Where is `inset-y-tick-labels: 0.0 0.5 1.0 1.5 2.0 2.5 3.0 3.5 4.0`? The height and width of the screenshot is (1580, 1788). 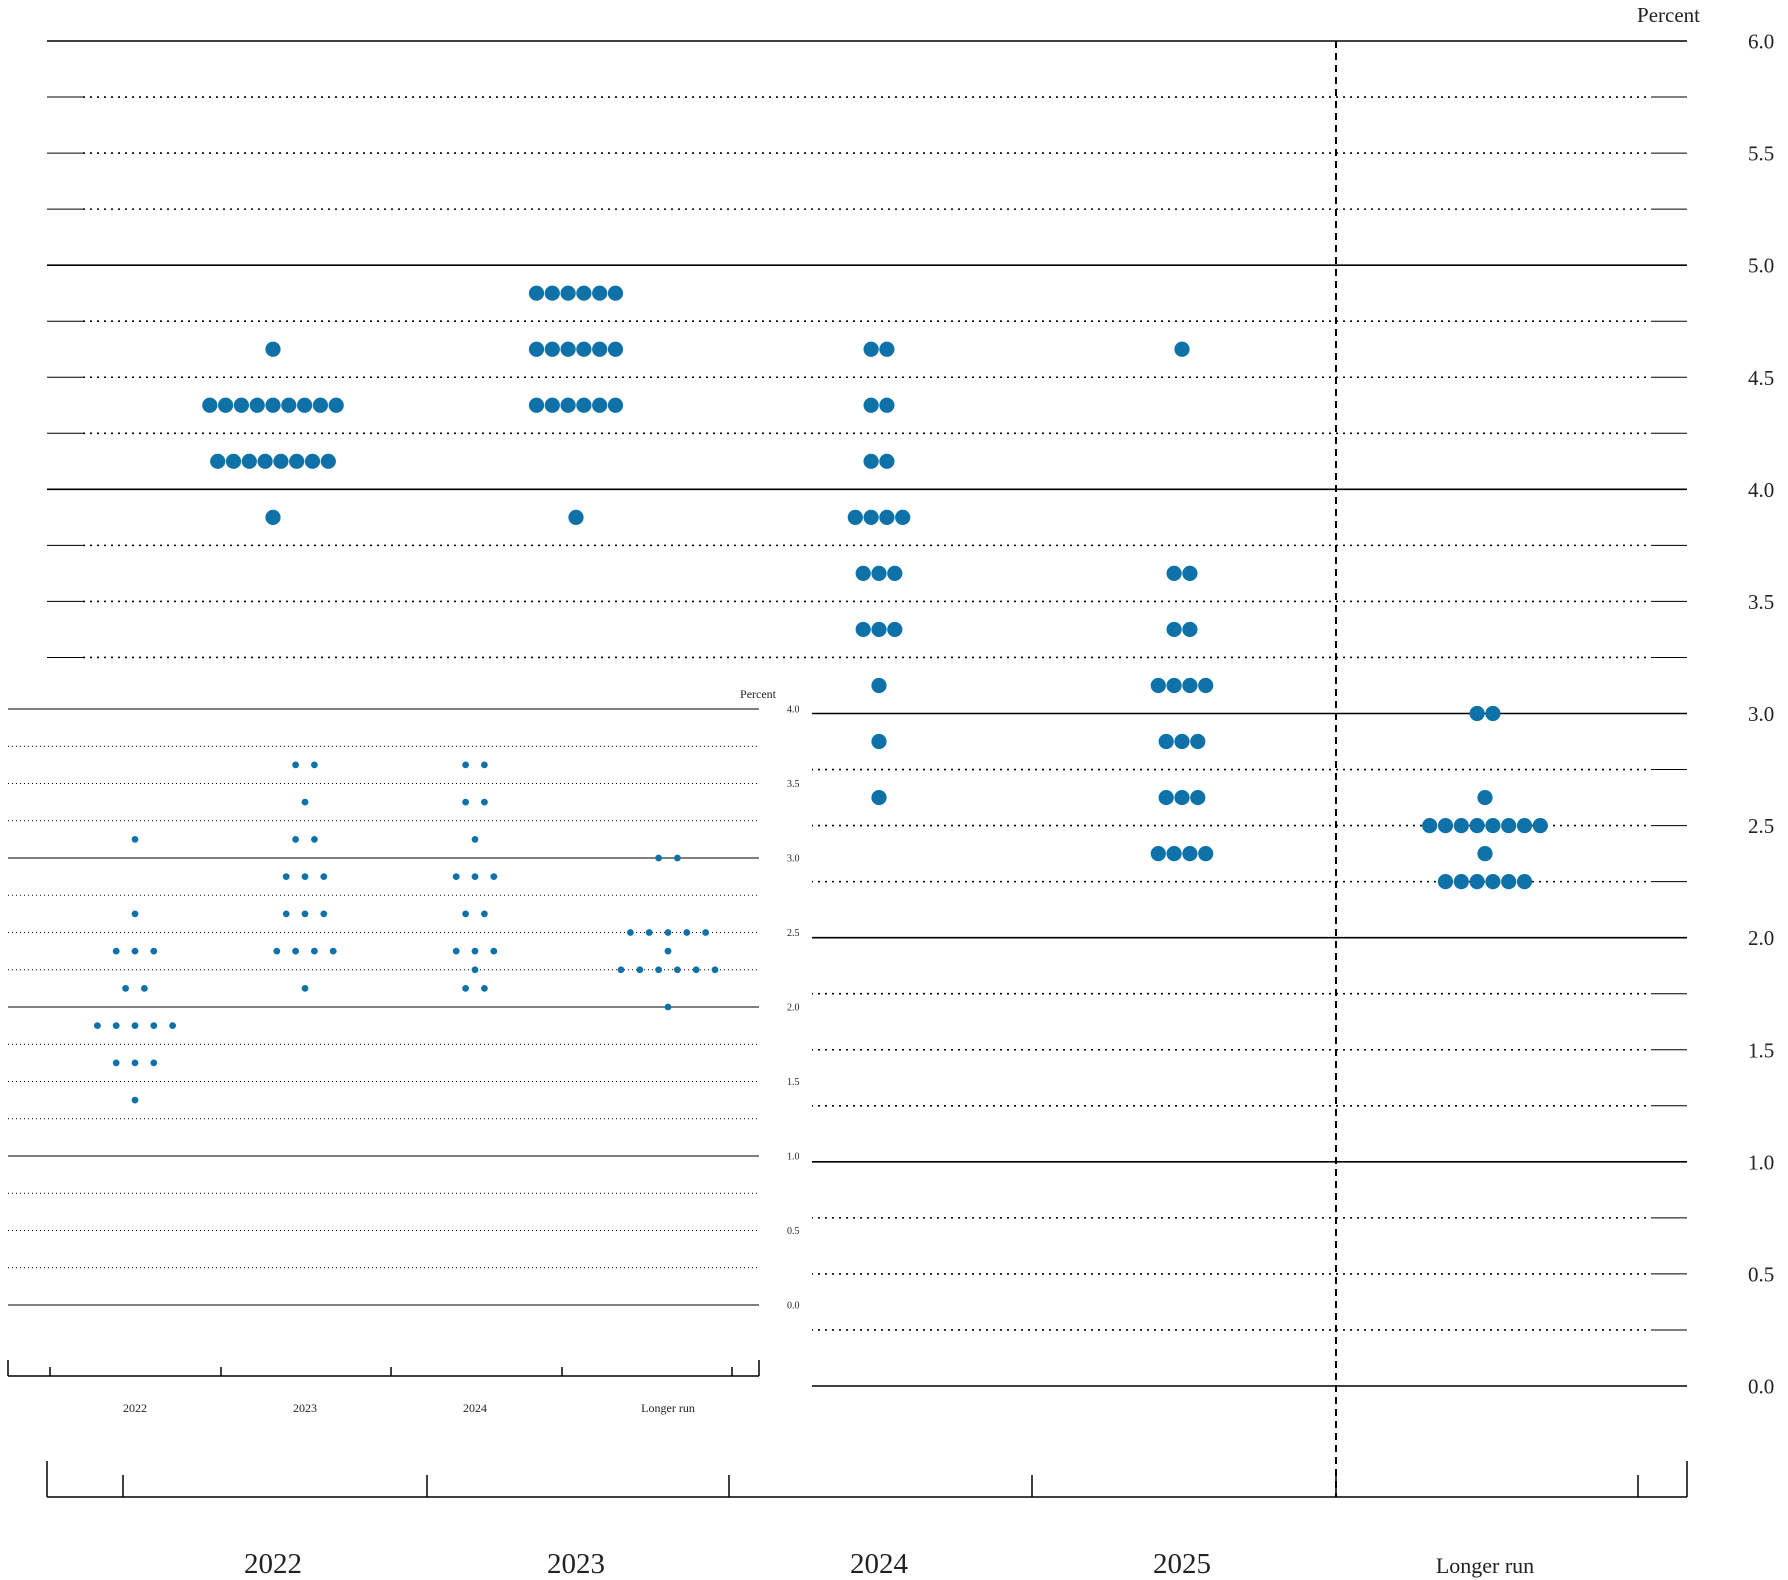
inset-y-tick-labels: 0.0 0.5 1.0 1.5 2.0 2.5 3.0 3.5 4.0 is located at coordinates (793, 1008).